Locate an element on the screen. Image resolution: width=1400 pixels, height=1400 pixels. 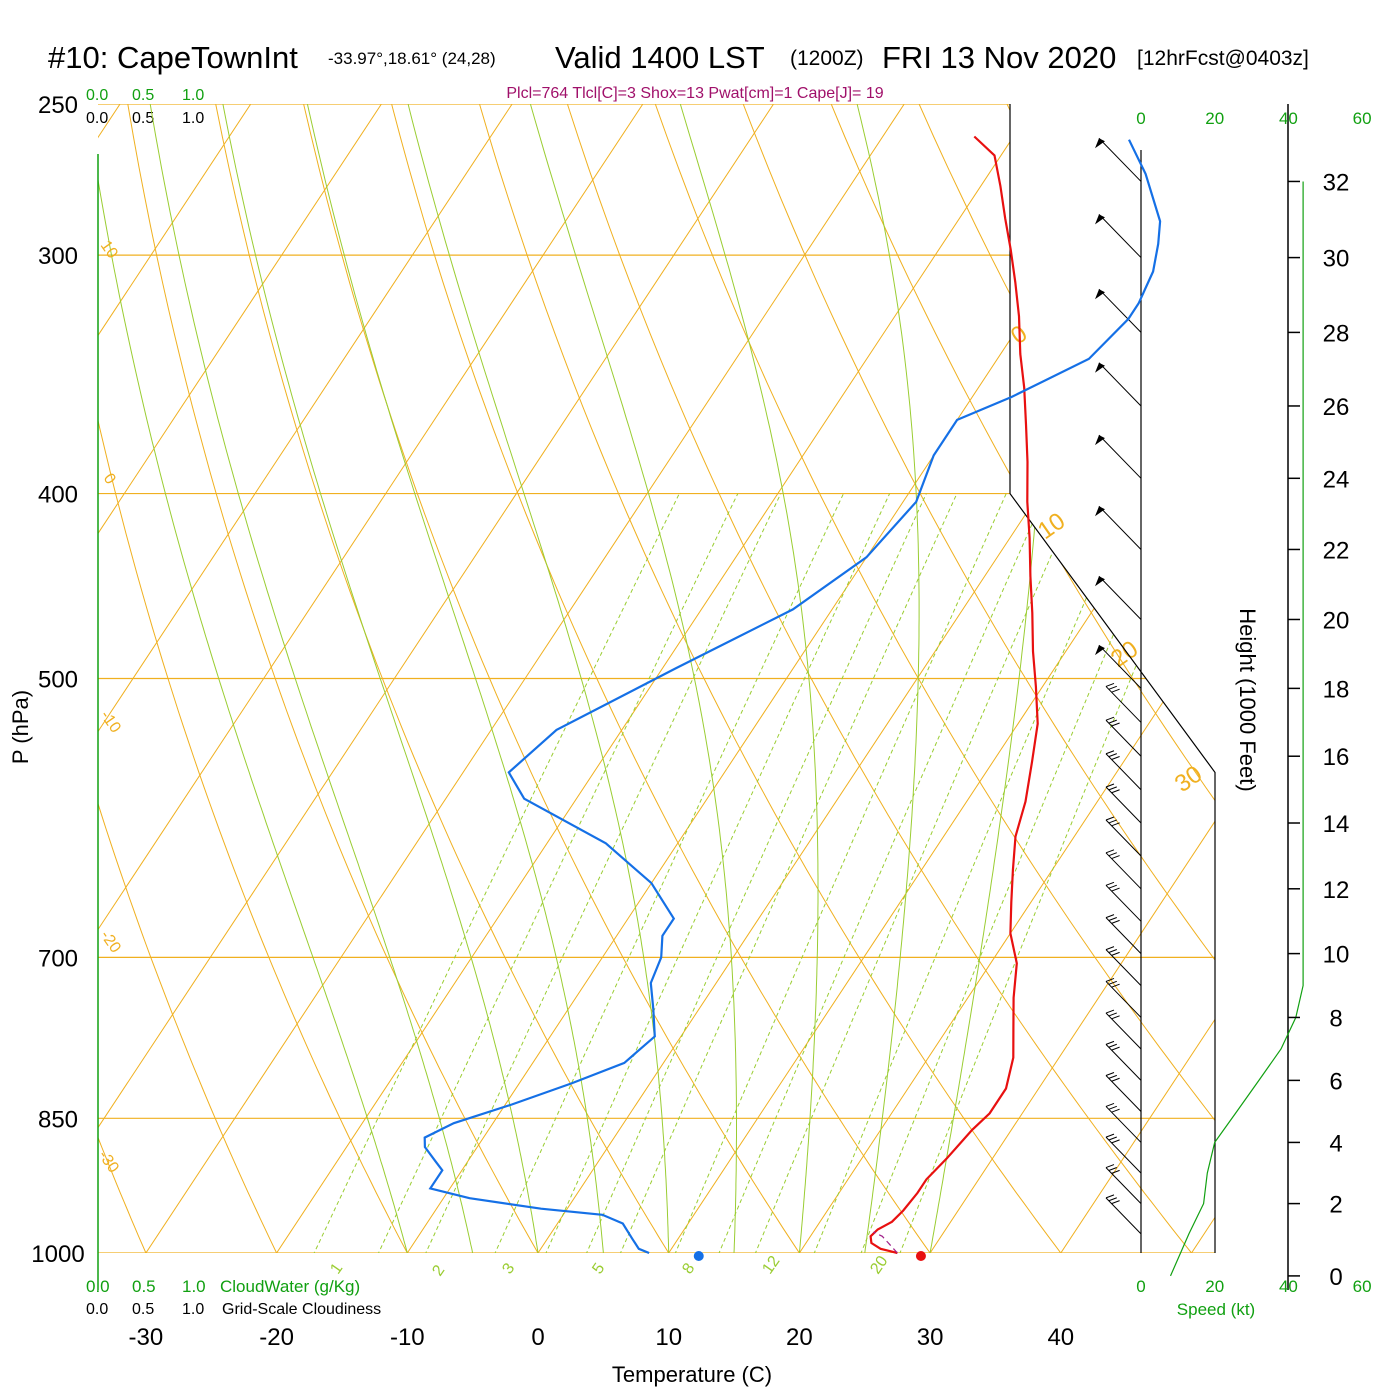
height-tick-label: 6 is located at coordinates (1335, 1081).